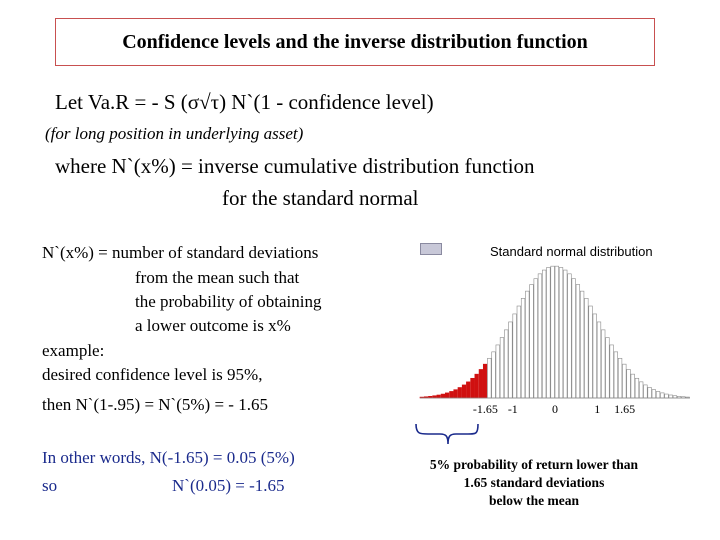 The height and width of the screenshot is (540, 720). I want to click on x-tick-label: 1.65, so click(625, 409).